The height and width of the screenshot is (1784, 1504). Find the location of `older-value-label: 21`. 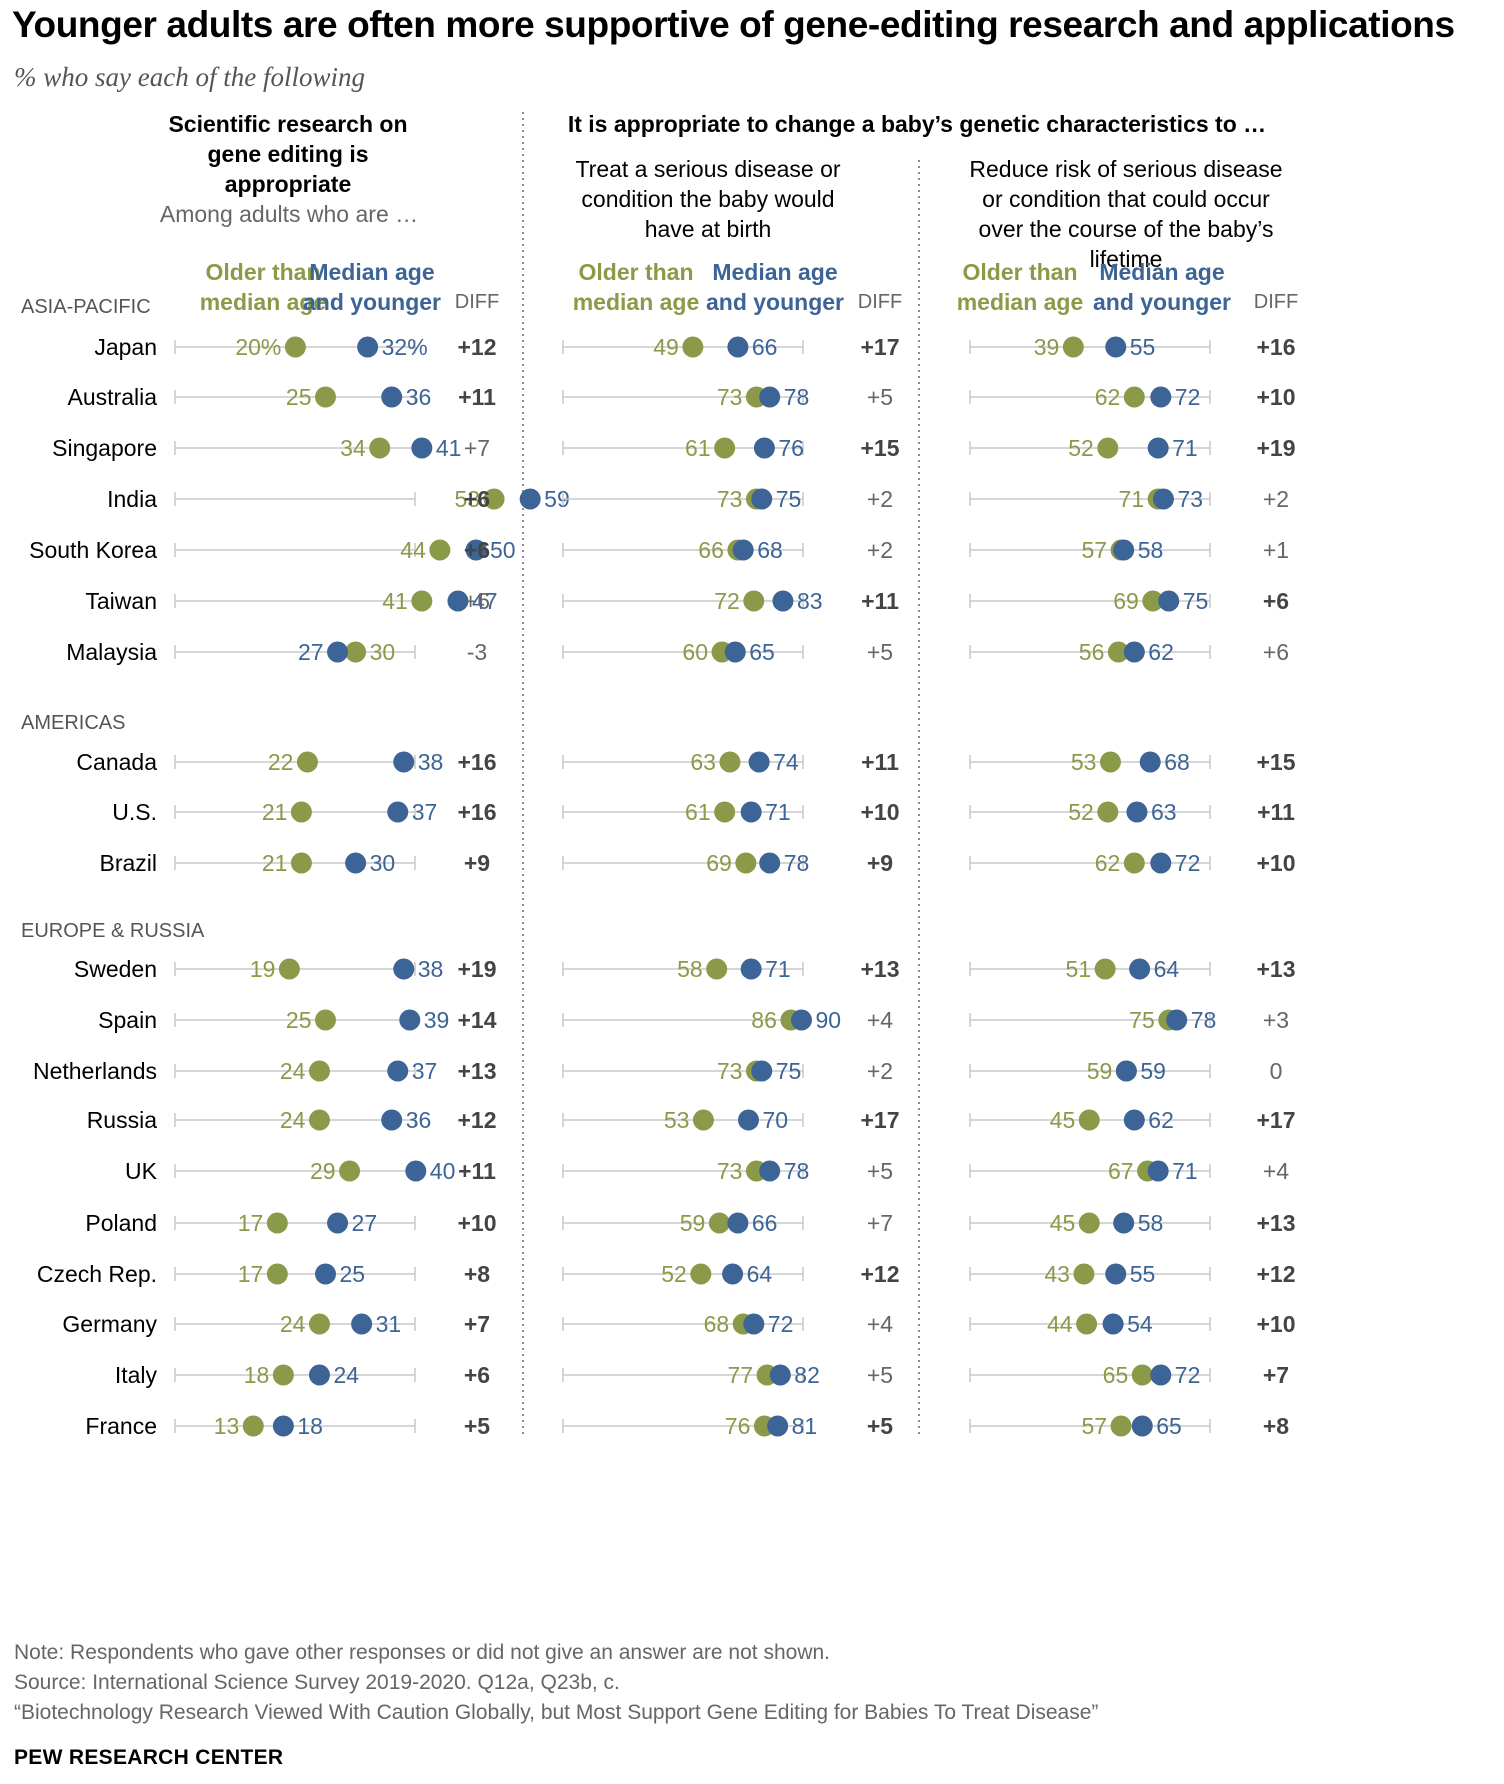

older-value-label: 21 is located at coordinates (275, 812).